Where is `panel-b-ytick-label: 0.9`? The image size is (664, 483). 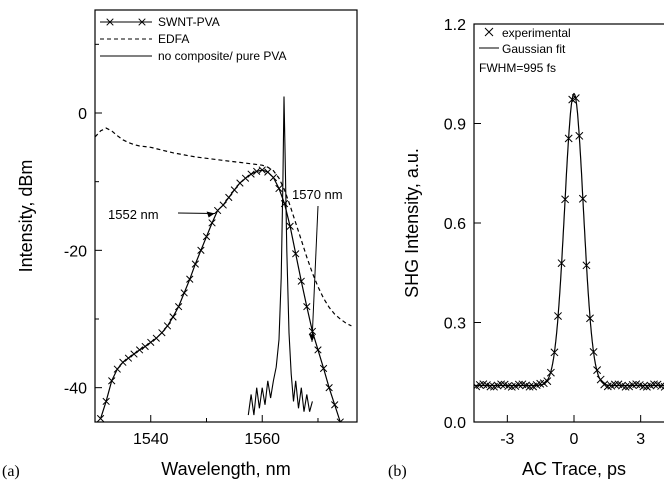
panel-b-ytick-label: 0.9 is located at coordinates (455, 125).